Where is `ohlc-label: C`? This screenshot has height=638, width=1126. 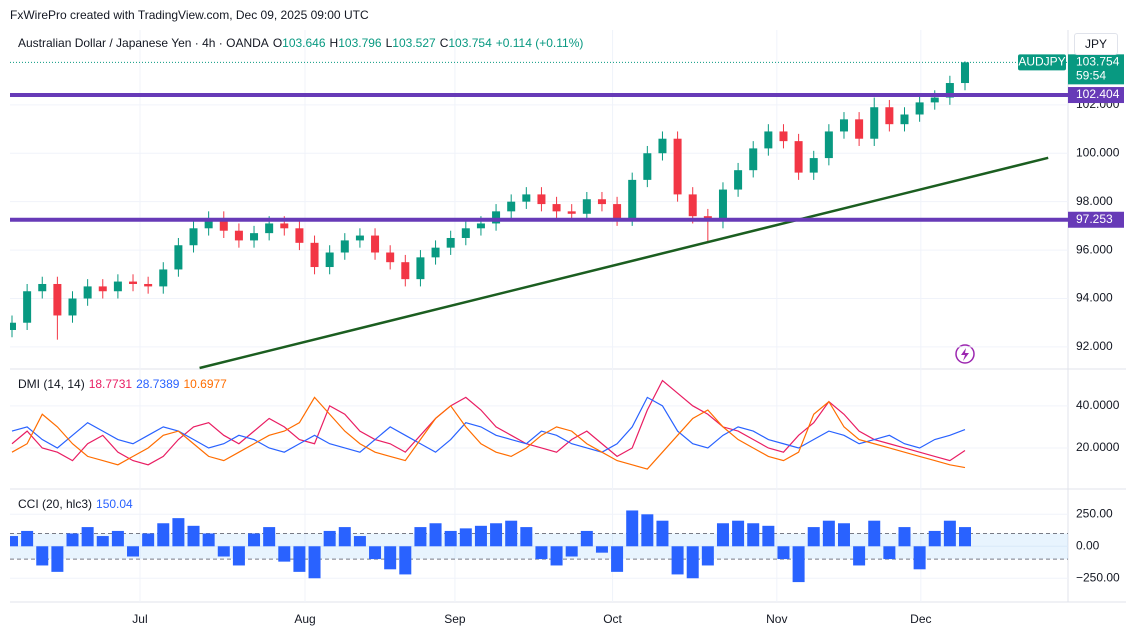
ohlc-label: C is located at coordinates (444, 43).